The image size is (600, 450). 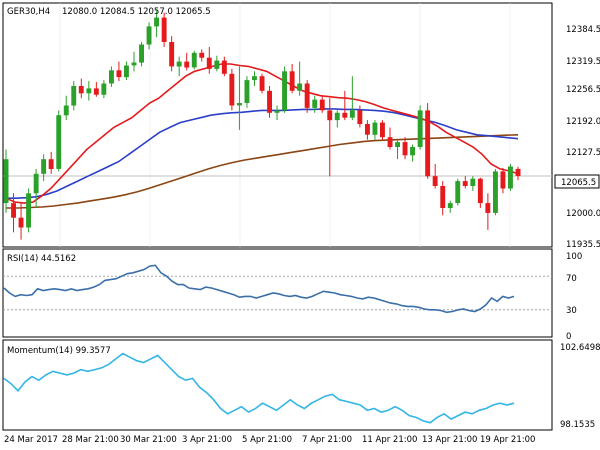 What do you see at coordinates (207, 440) in the screenshot?
I see `time-label: 3 Apr 21:00` at bounding box center [207, 440].